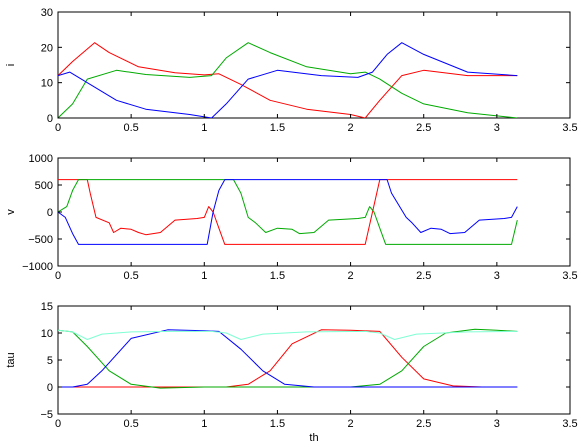 The width and height of the screenshot is (581, 447). I want to click on y-tick-label: 30, so click(47, 13).